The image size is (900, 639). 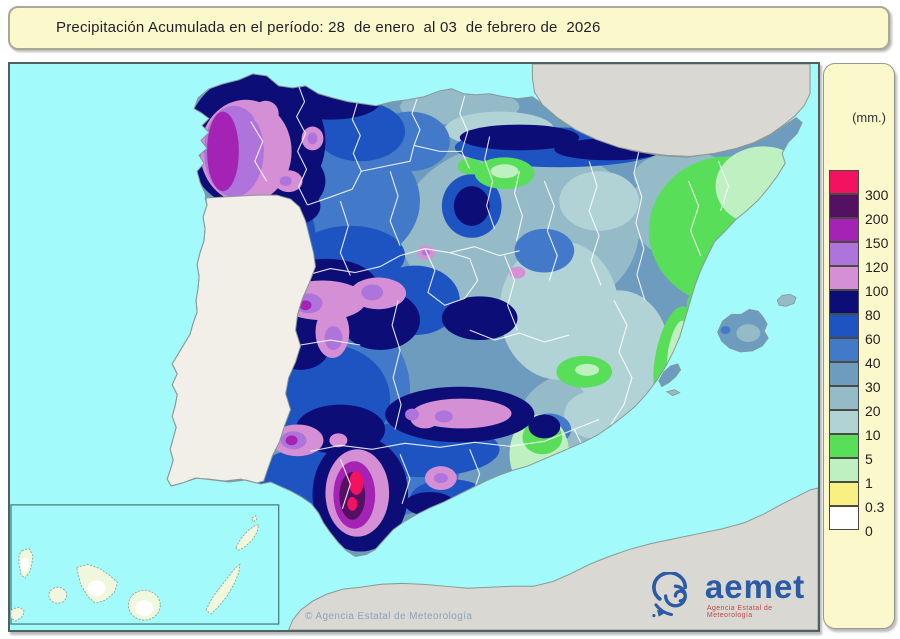 What do you see at coordinates (727, 345) in the screenshot?
I see `balearic-islands` at bounding box center [727, 345].